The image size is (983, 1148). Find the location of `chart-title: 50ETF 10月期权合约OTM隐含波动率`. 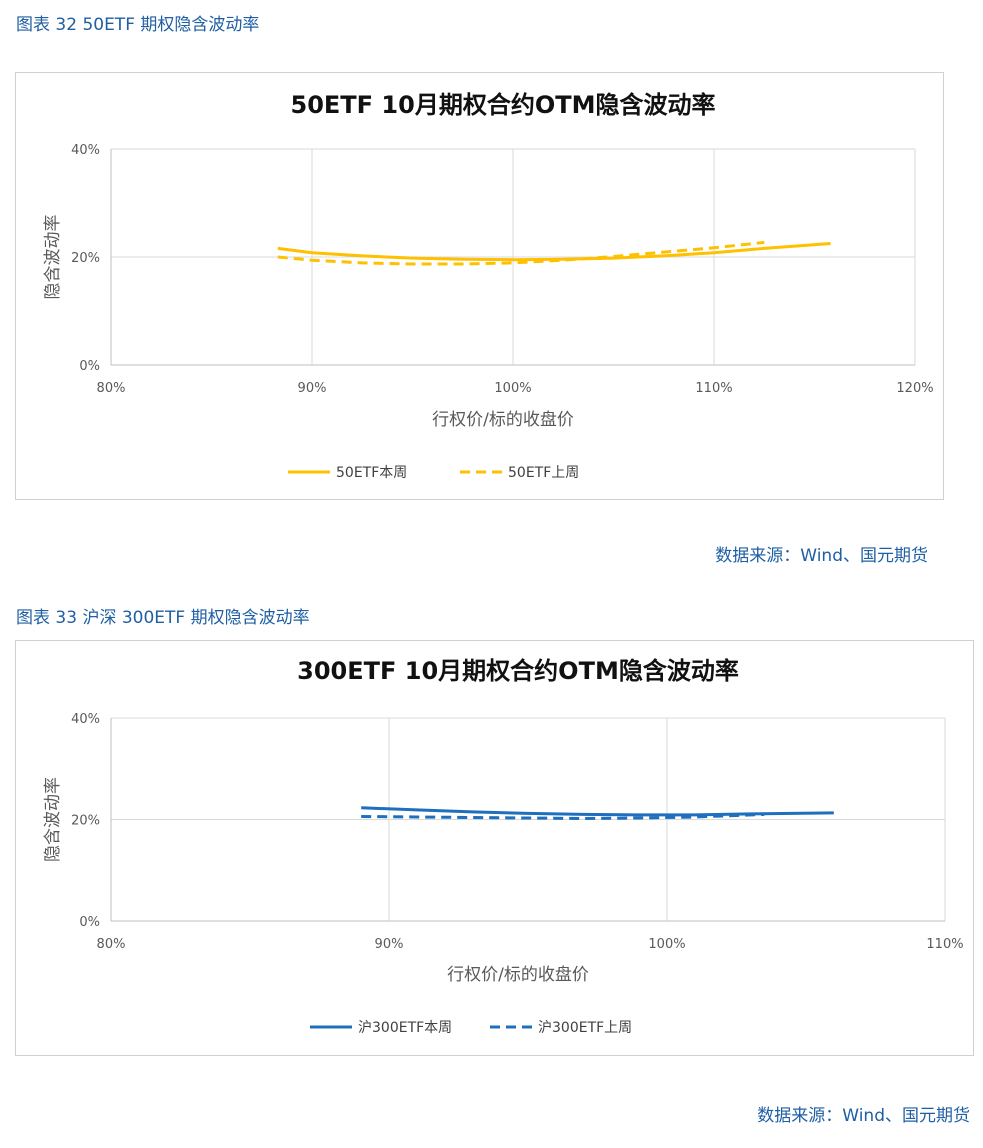

chart-title: 50ETF 10月期权合约OTM隐含波动率 is located at coordinates (503, 105).